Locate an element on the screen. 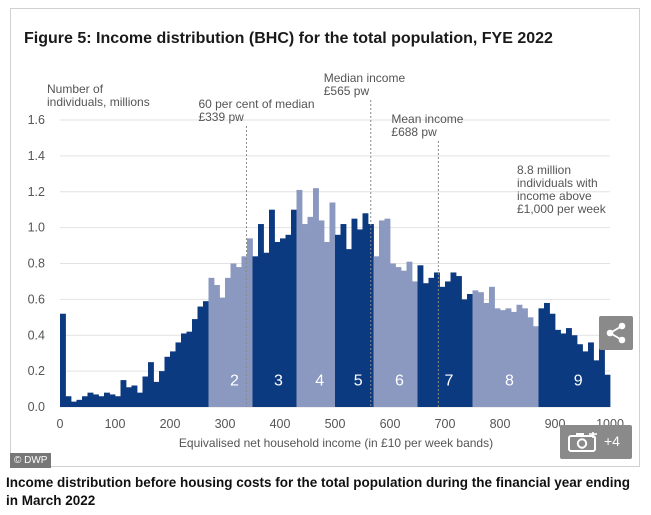  x-tick-label: 600 is located at coordinates (390, 424).